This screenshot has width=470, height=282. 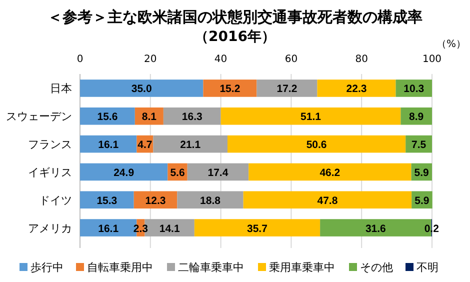 What do you see at coordinates (150, 59) in the screenshot?
I see `x-tick-label: 20` at bounding box center [150, 59].